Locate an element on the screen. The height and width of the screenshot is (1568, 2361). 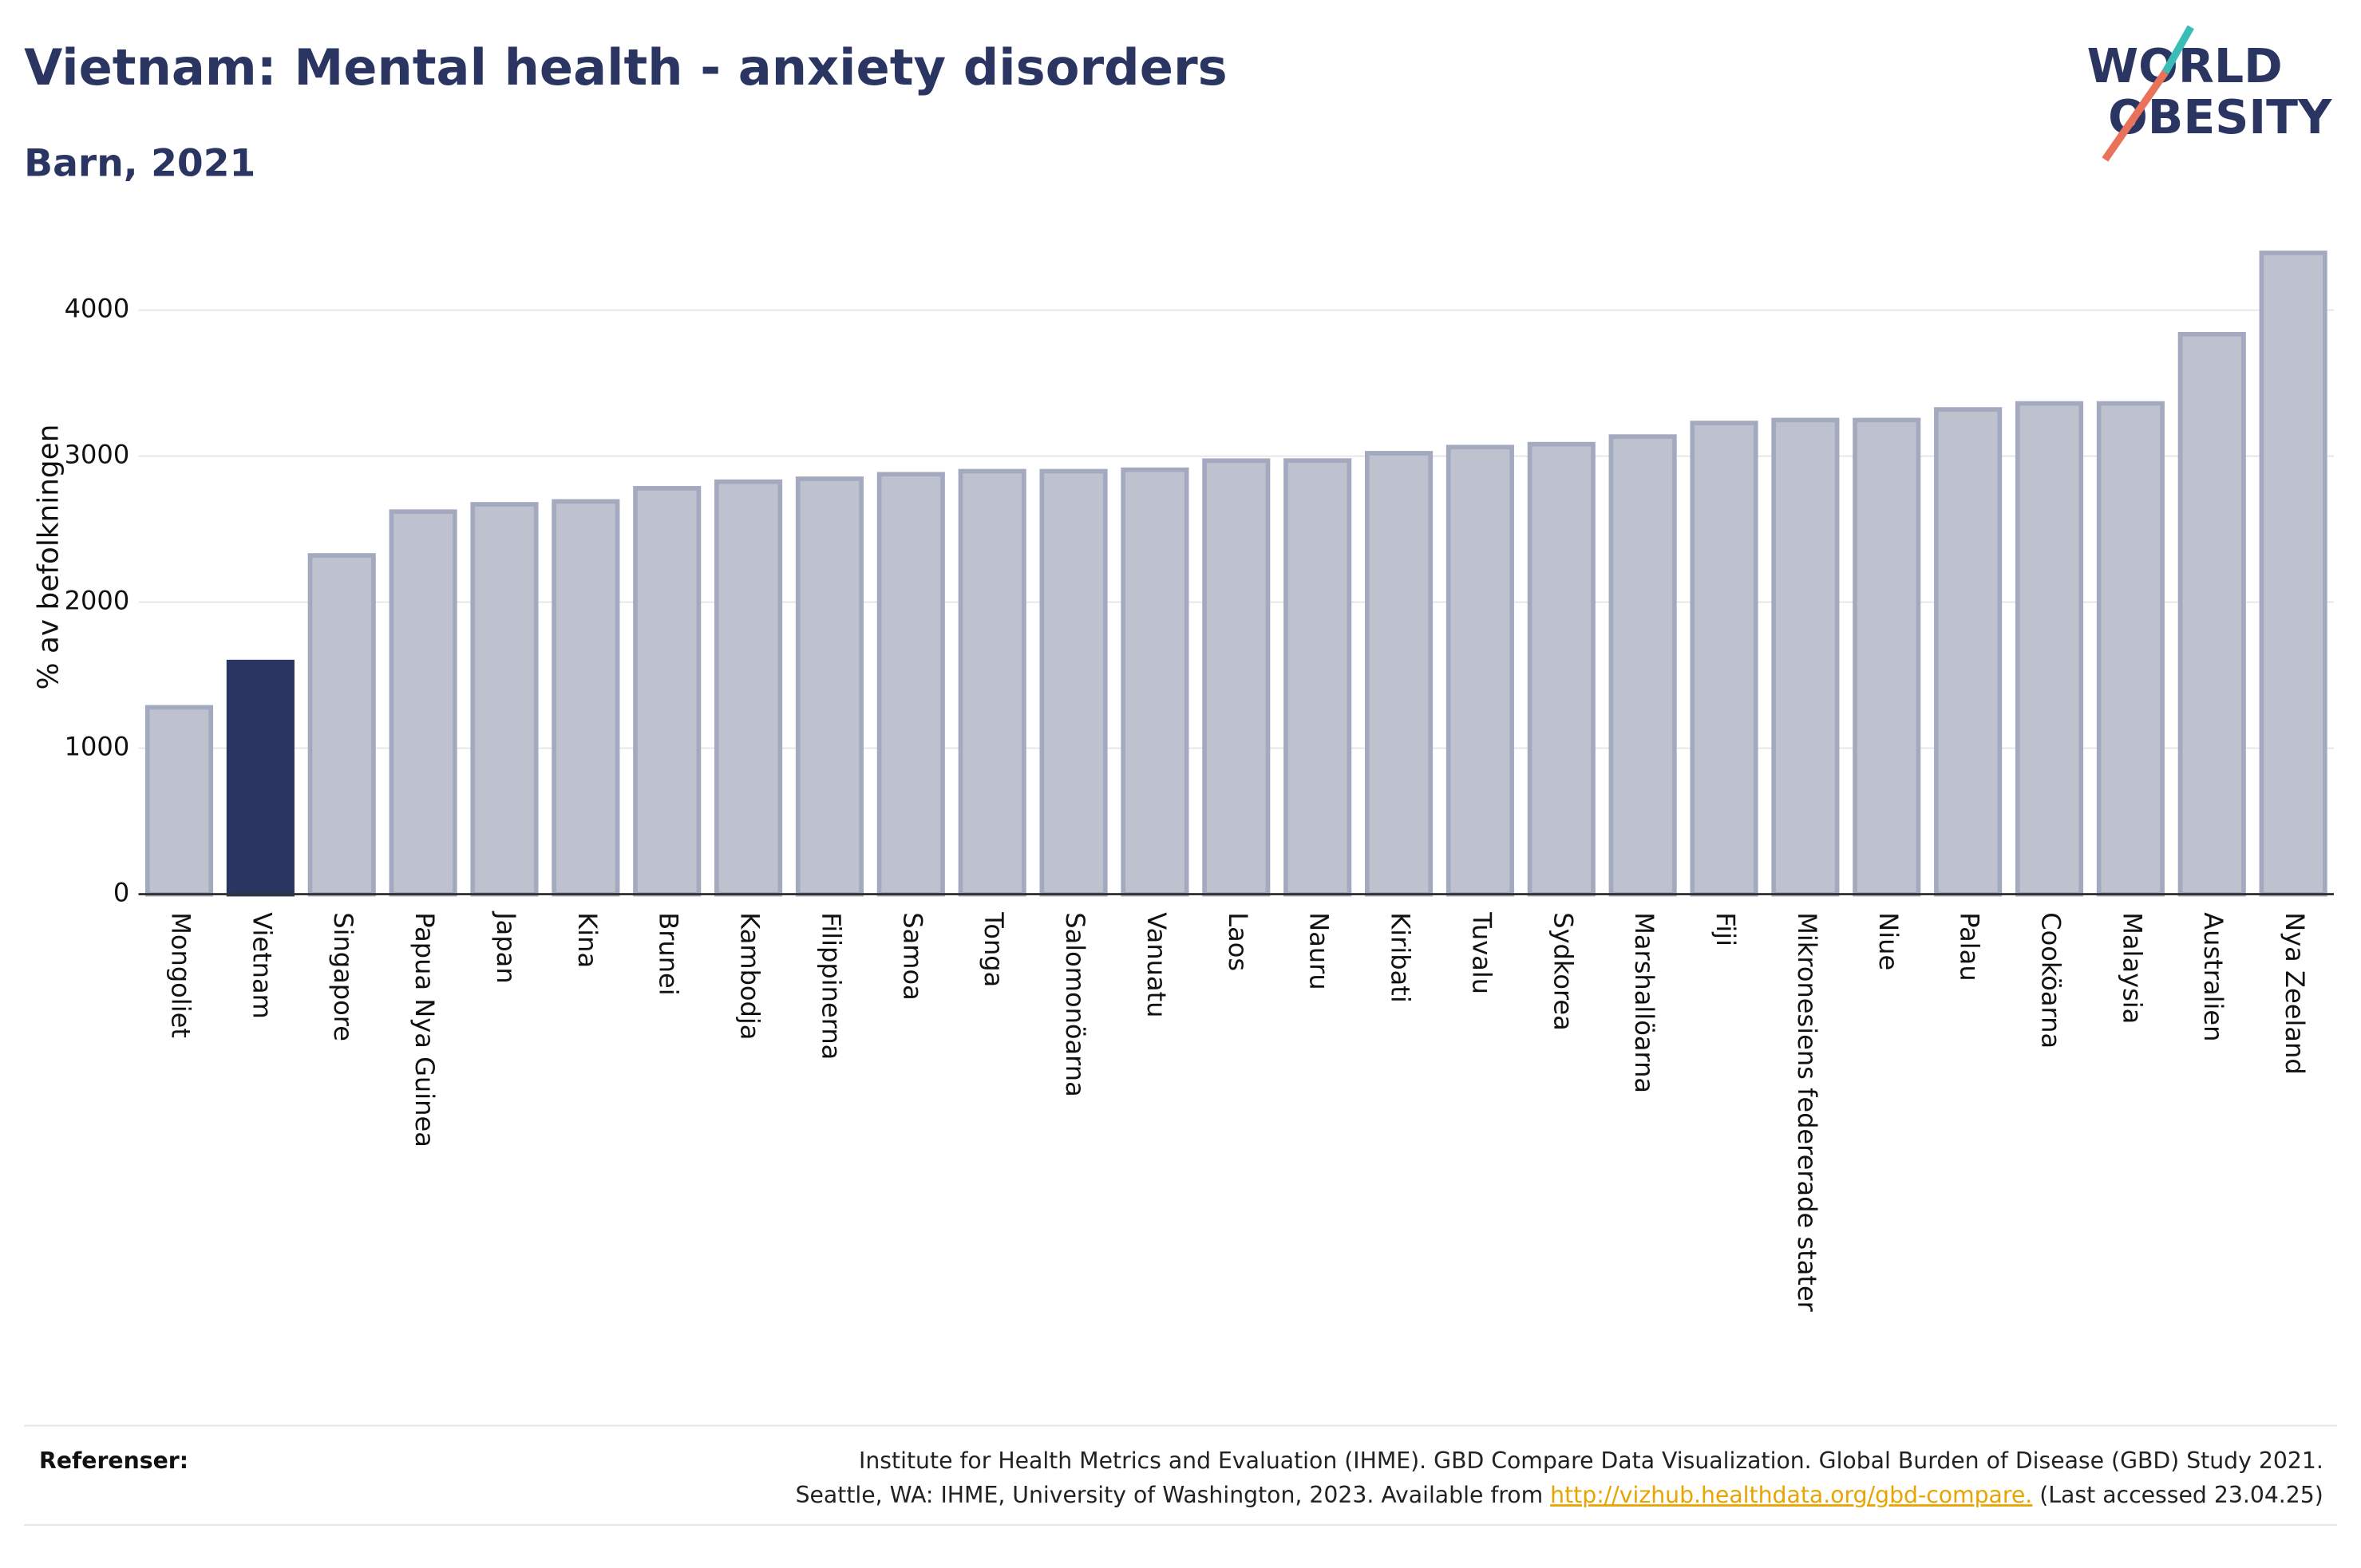
y-tick-label: 3000 is located at coordinates (97, 455).